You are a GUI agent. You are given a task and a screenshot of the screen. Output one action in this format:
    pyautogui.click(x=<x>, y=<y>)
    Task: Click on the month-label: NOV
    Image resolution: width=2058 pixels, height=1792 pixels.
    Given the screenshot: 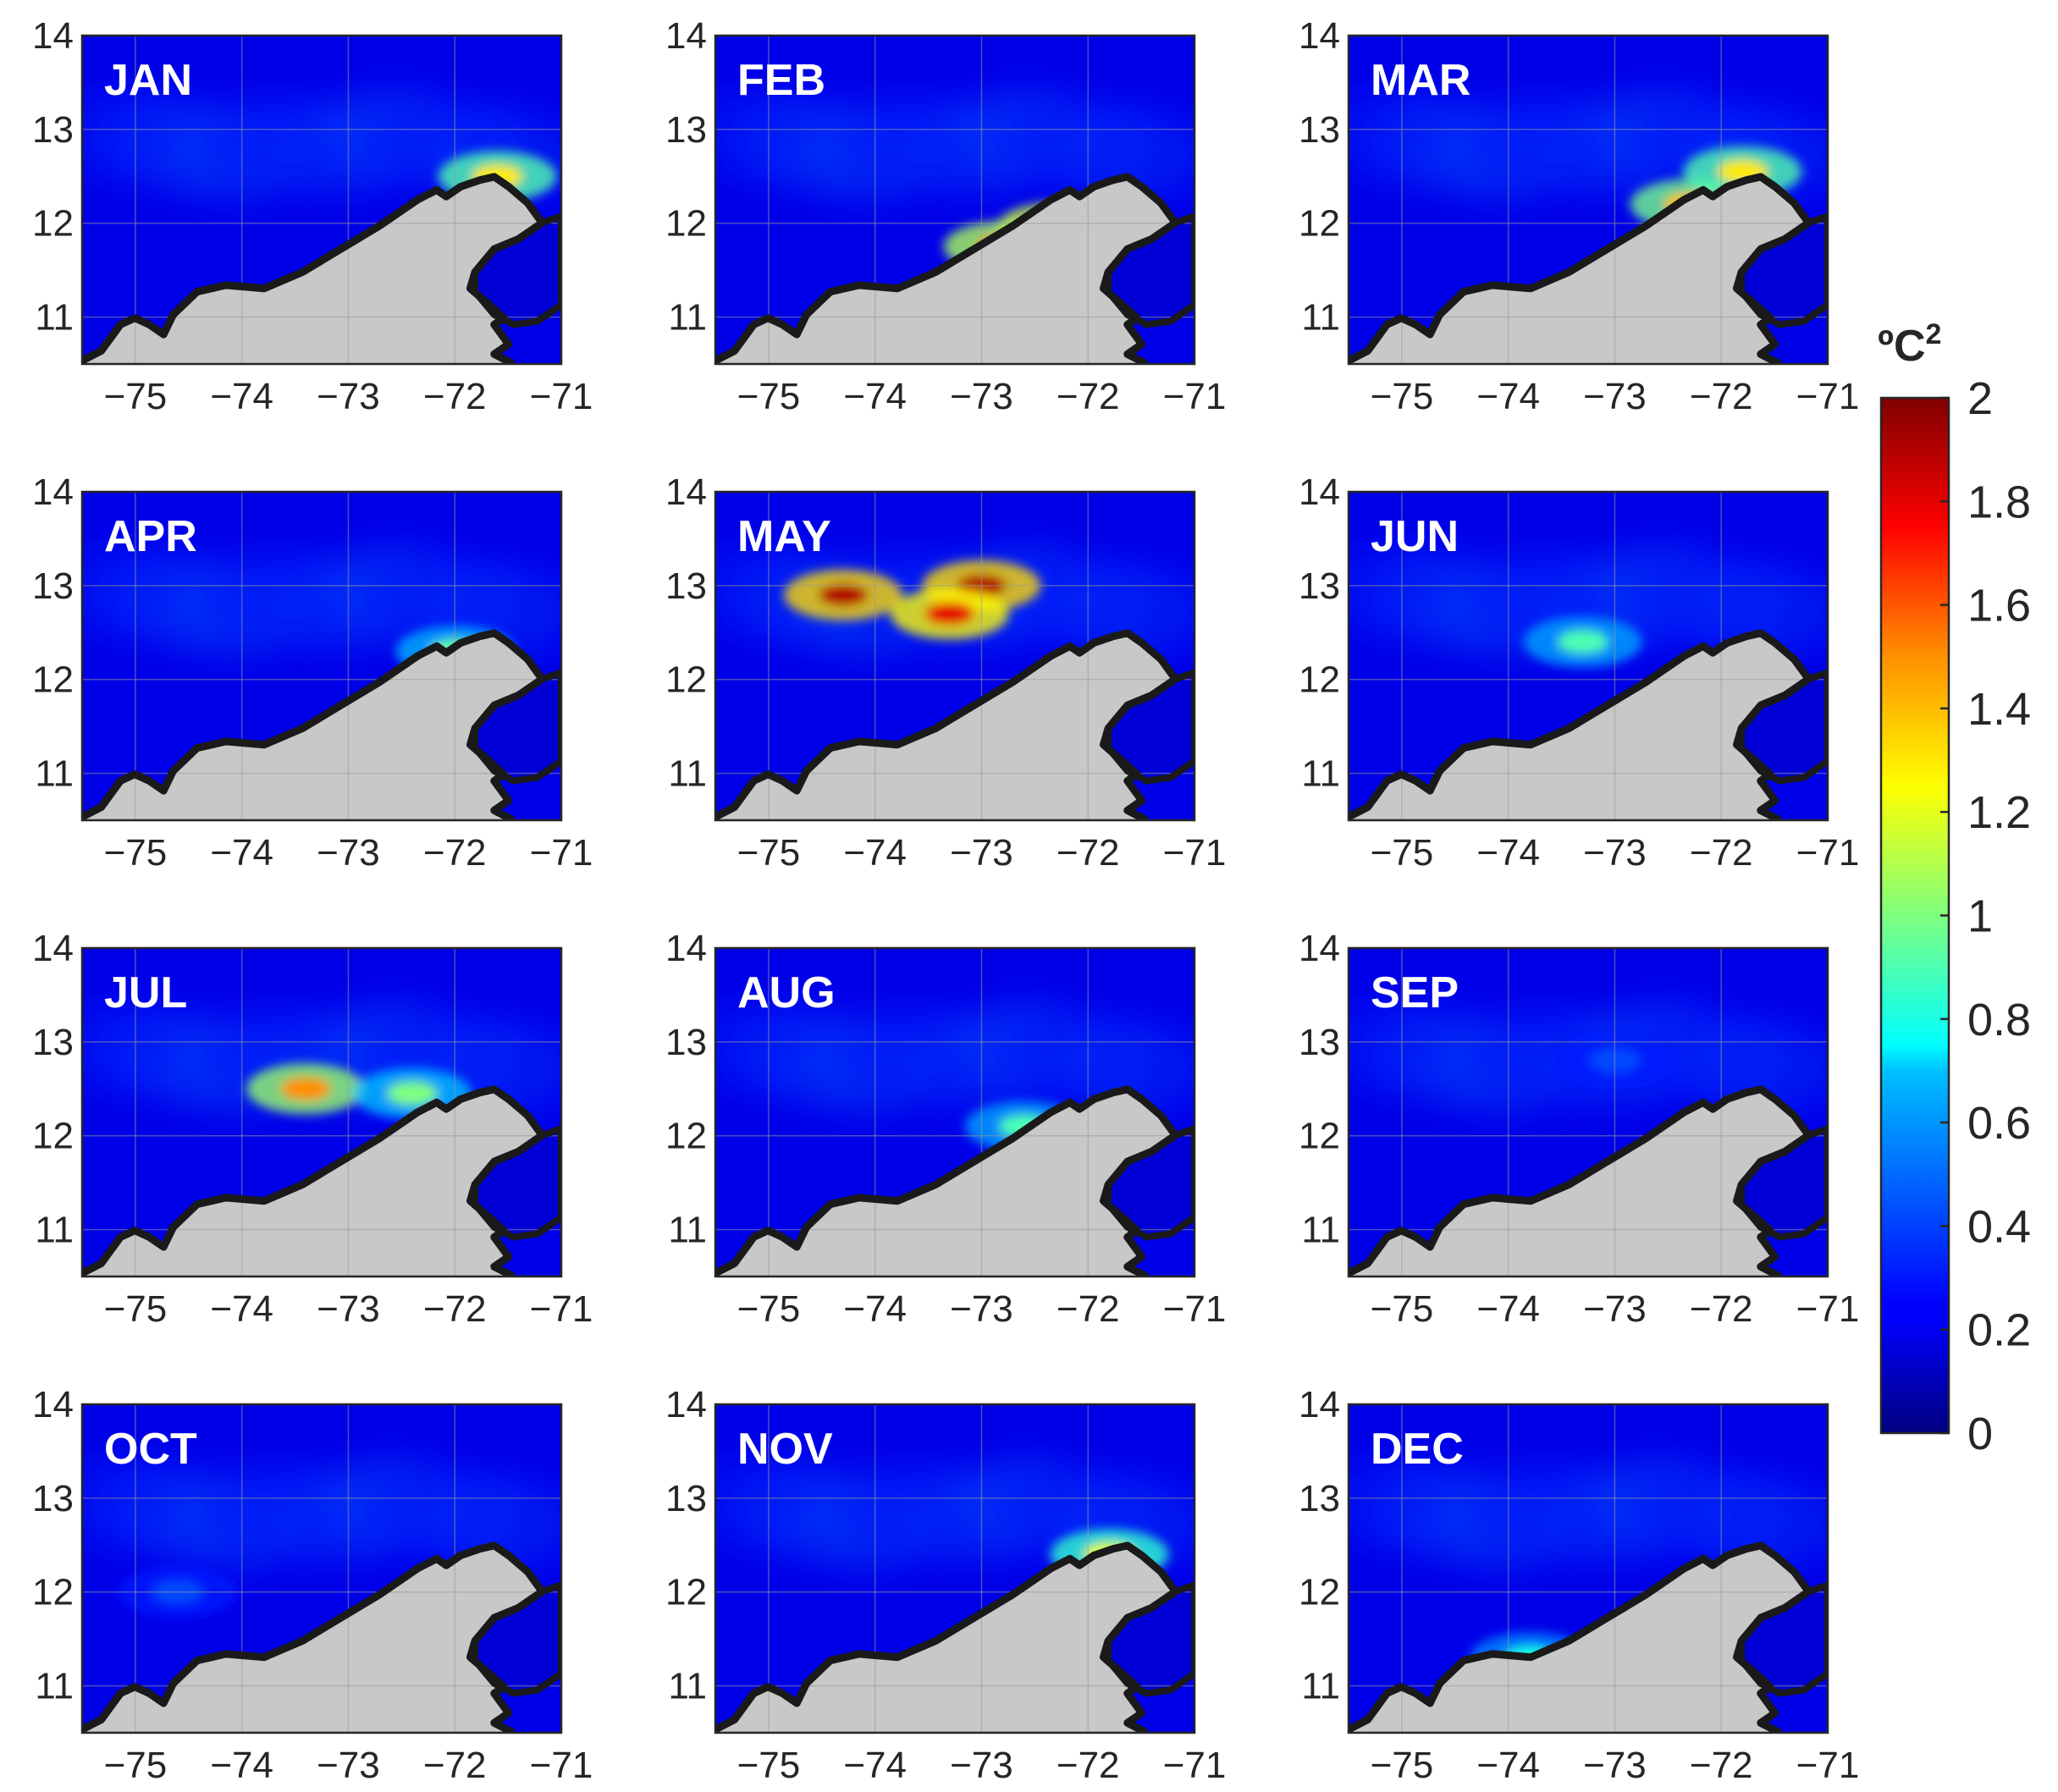 What is the action you would take?
    pyautogui.click(x=785, y=1449)
    